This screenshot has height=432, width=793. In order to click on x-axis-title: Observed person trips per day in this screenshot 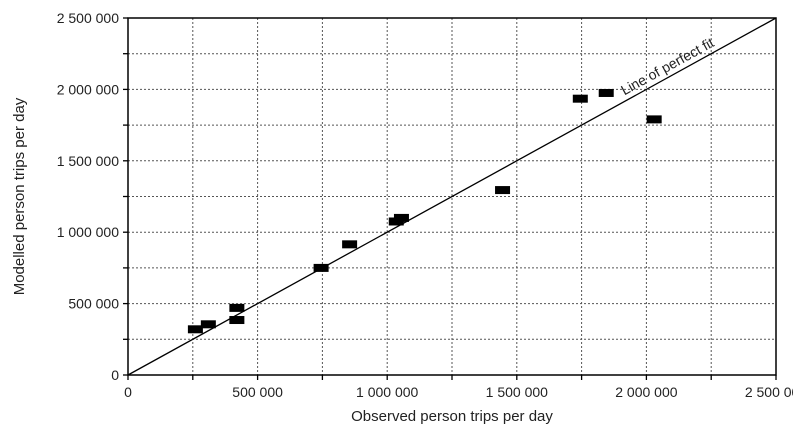, I will do `click(452, 416)`.